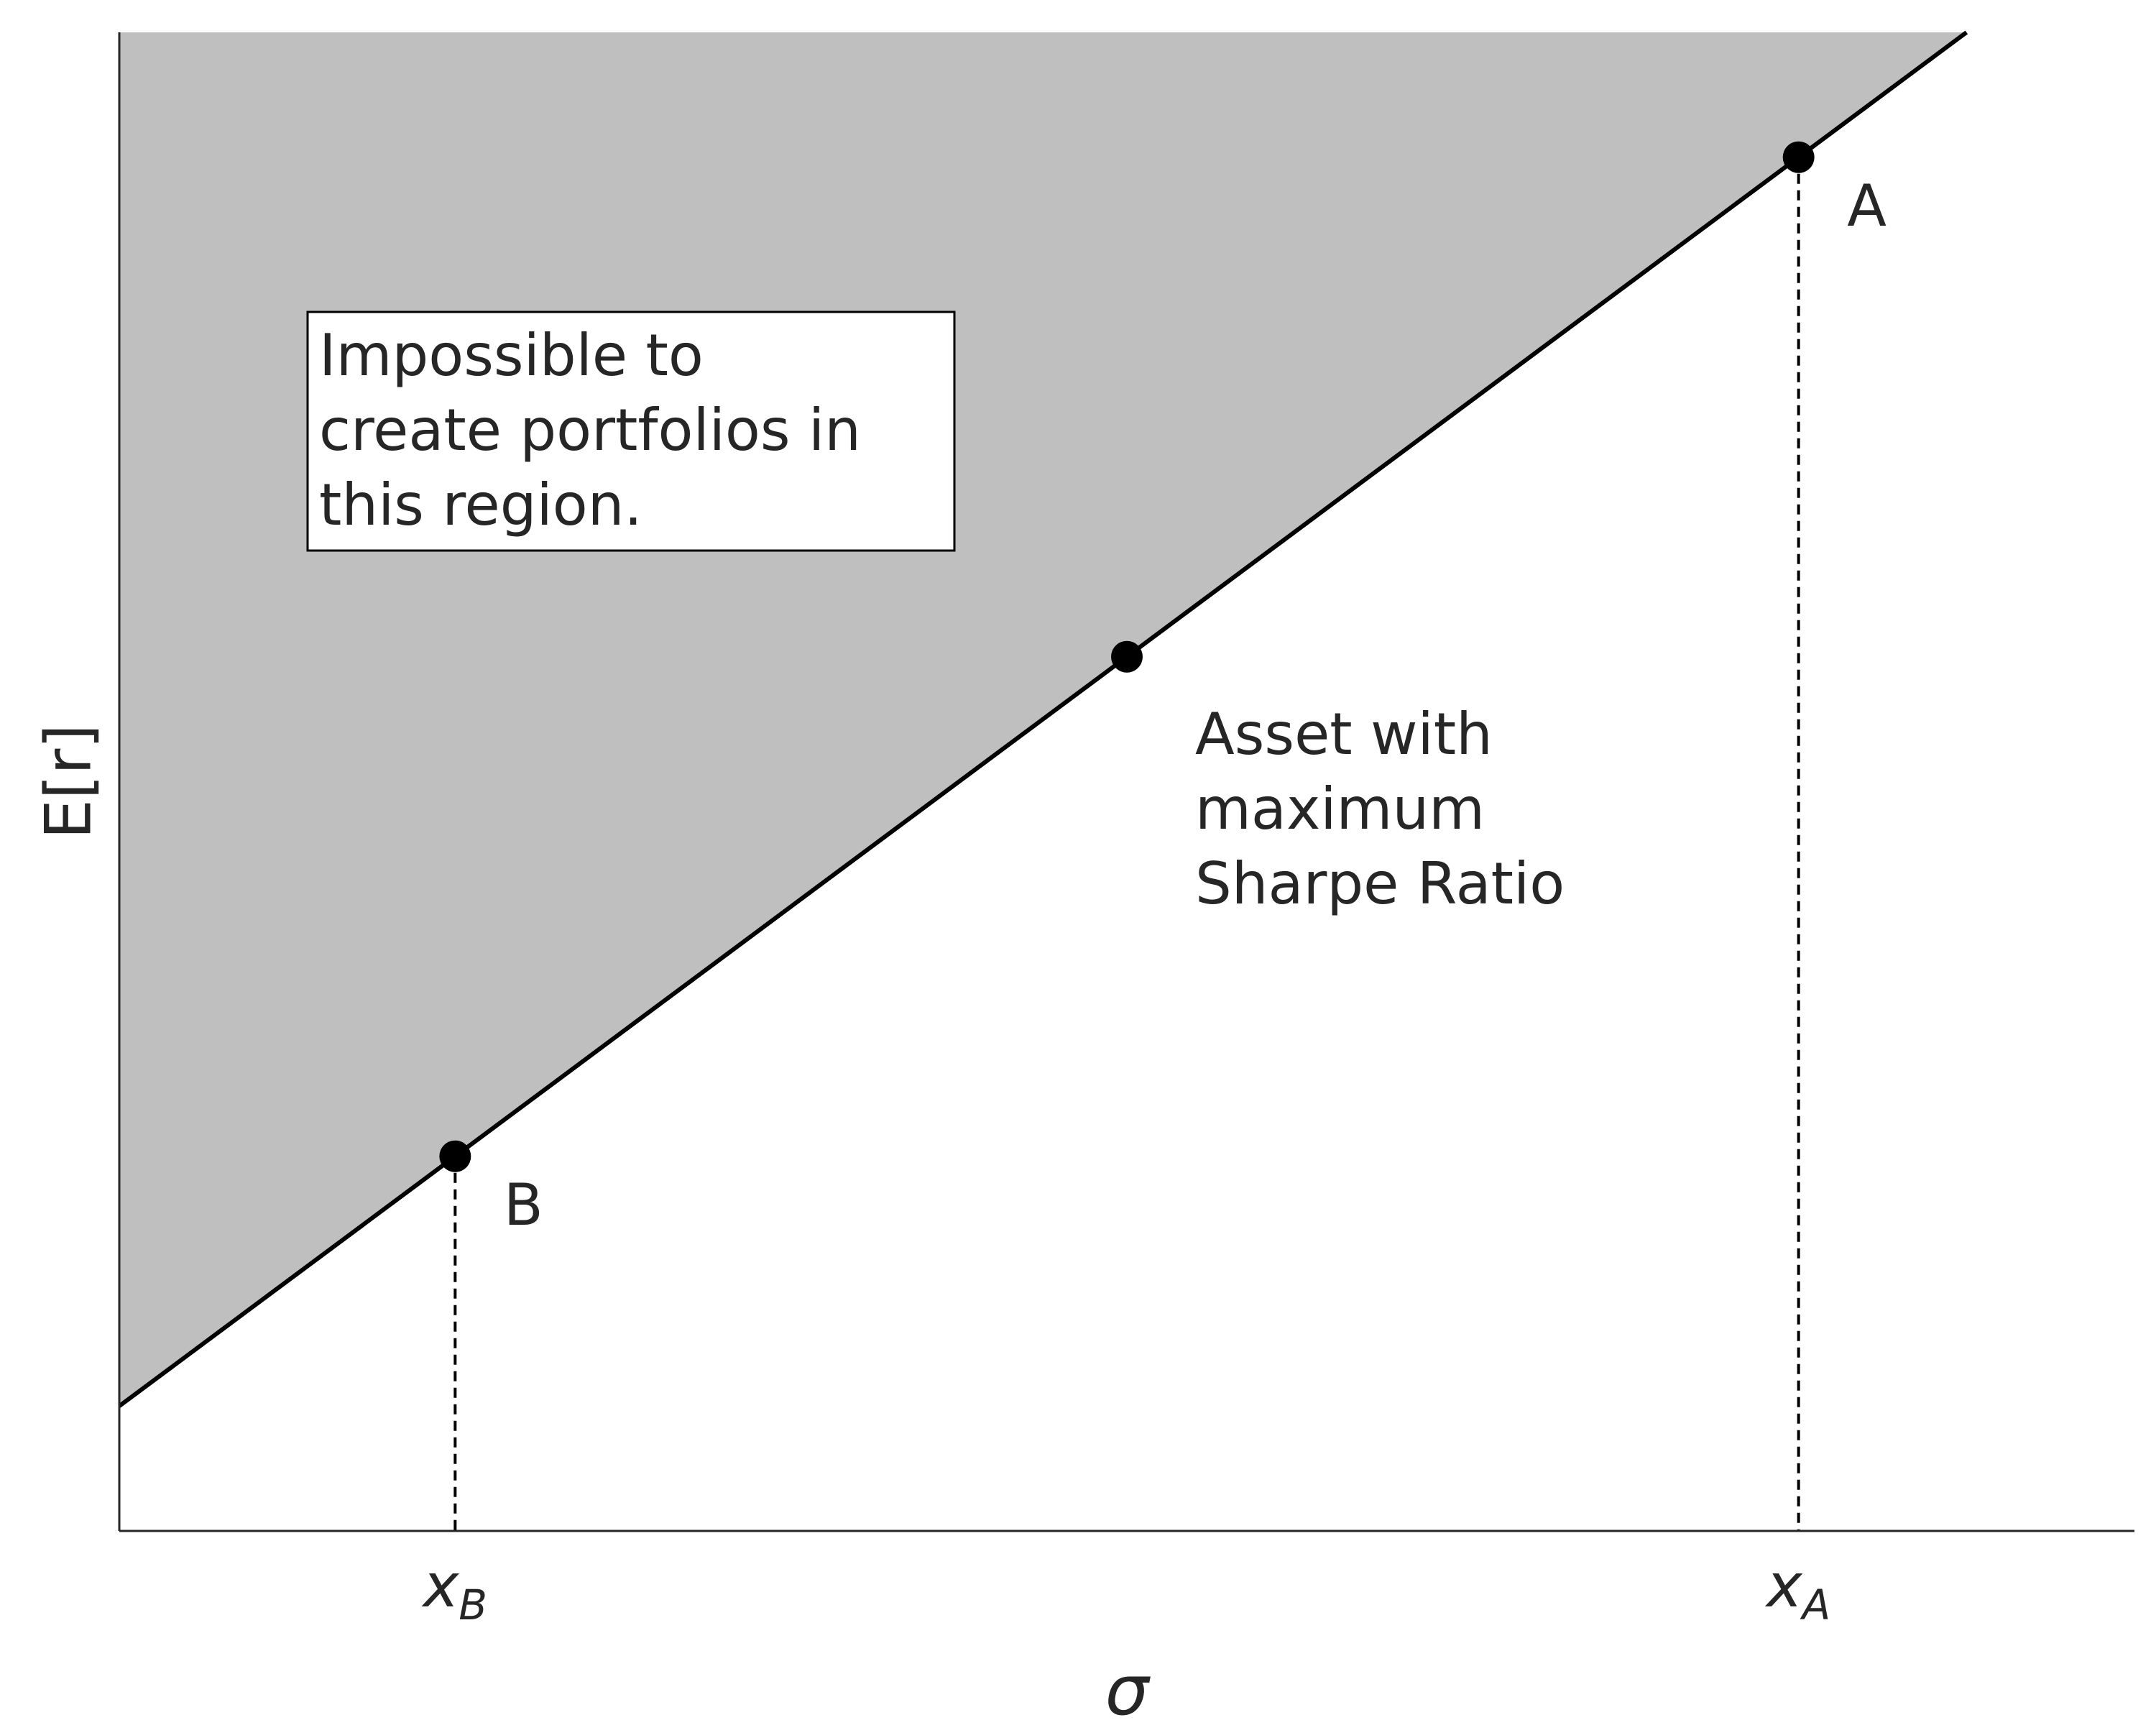 The width and height of the screenshot is (2156, 1725). I want to click on max-sharpe-label-line: Sharpe Ratio, so click(1380, 883).